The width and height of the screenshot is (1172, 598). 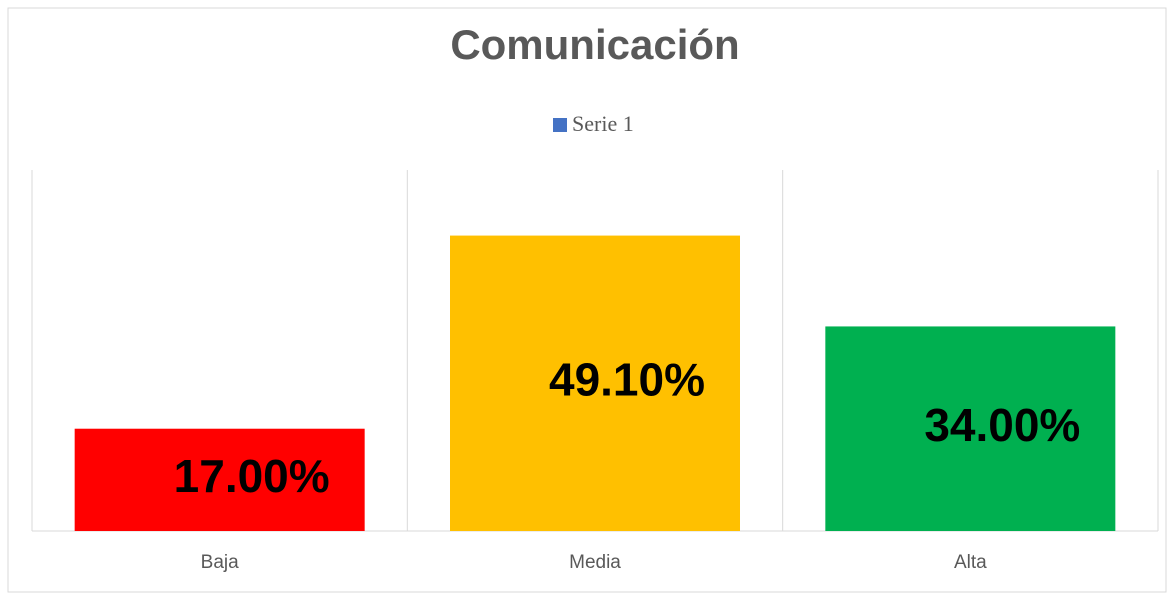 I want to click on data-label: 49.10%, so click(x=627, y=379).